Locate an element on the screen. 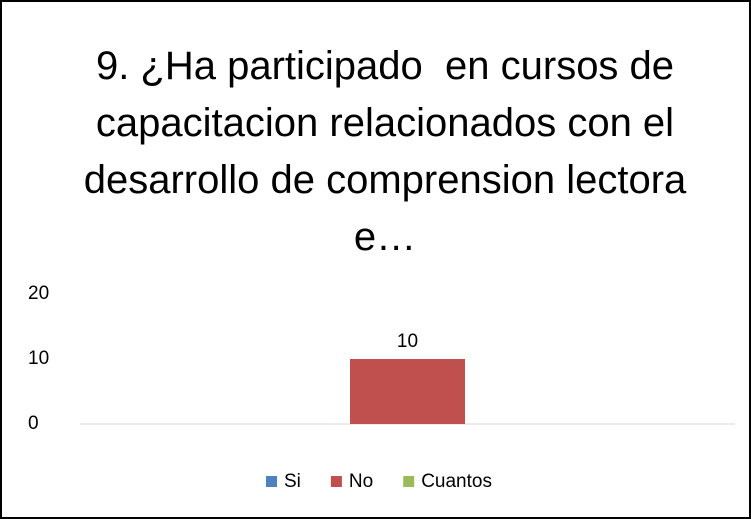 The height and width of the screenshot is (519, 751). bar is located at coordinates (407, 391).